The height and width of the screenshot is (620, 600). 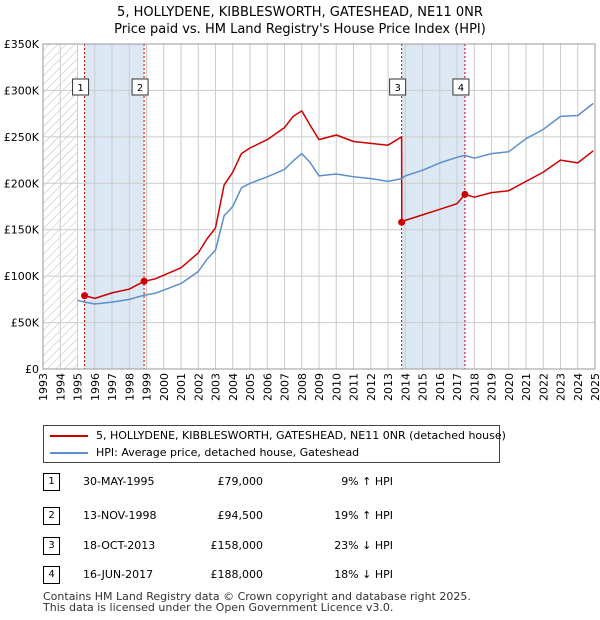 I want to click on x-tick-label: 1994, so click(x=60, y=387).